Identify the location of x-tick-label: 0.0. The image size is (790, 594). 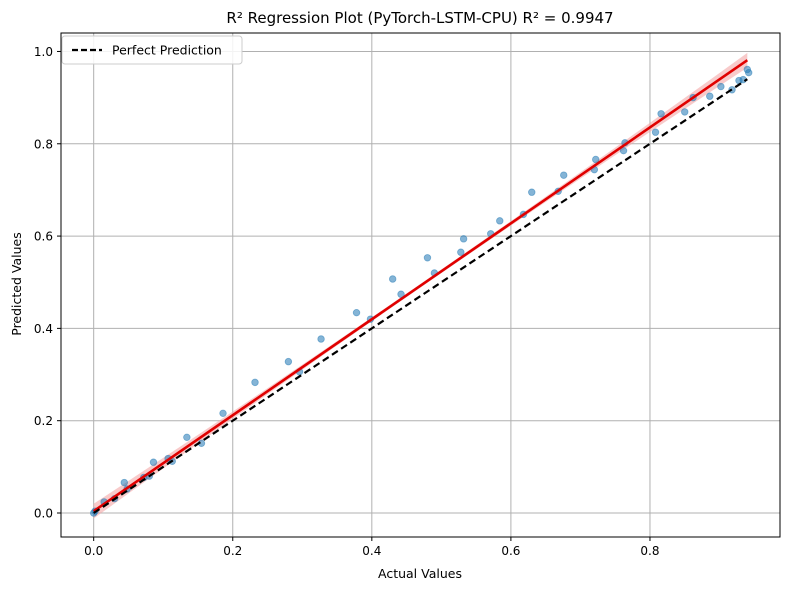
(93, 551).